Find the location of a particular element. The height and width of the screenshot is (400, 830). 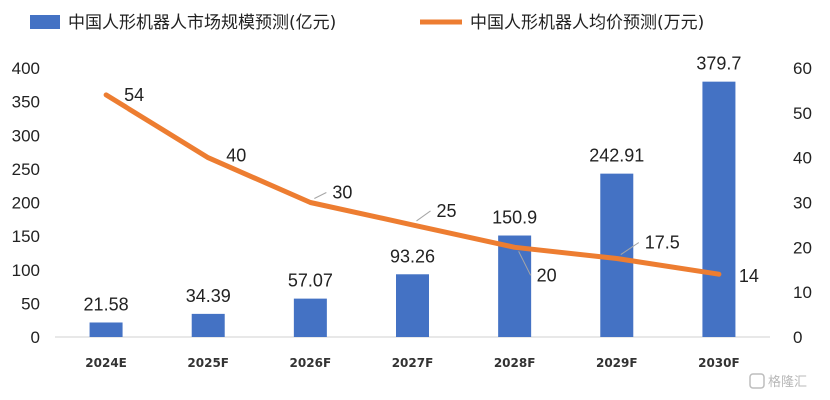

bar-value-label: 93.26 is located at coordinates (412, 256).